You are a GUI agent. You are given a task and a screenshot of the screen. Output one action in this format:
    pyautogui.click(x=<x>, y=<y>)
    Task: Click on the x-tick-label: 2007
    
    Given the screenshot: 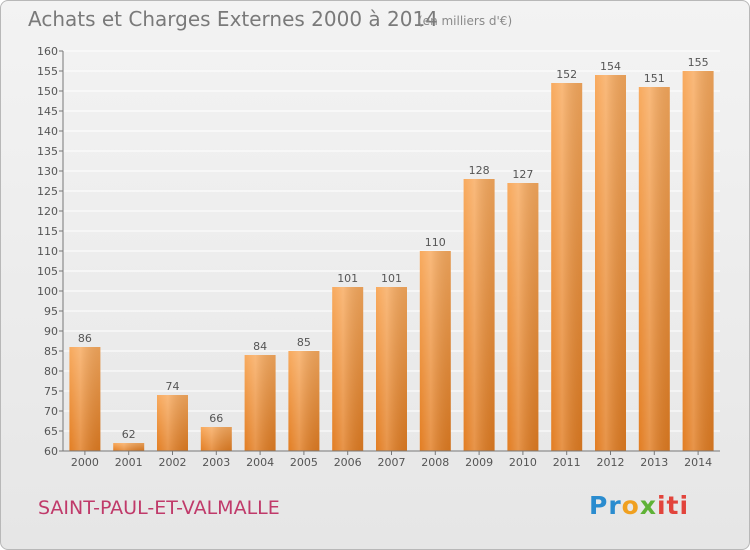 What is the action you would take?
    pyautogui.click(x=392, y=462)
    